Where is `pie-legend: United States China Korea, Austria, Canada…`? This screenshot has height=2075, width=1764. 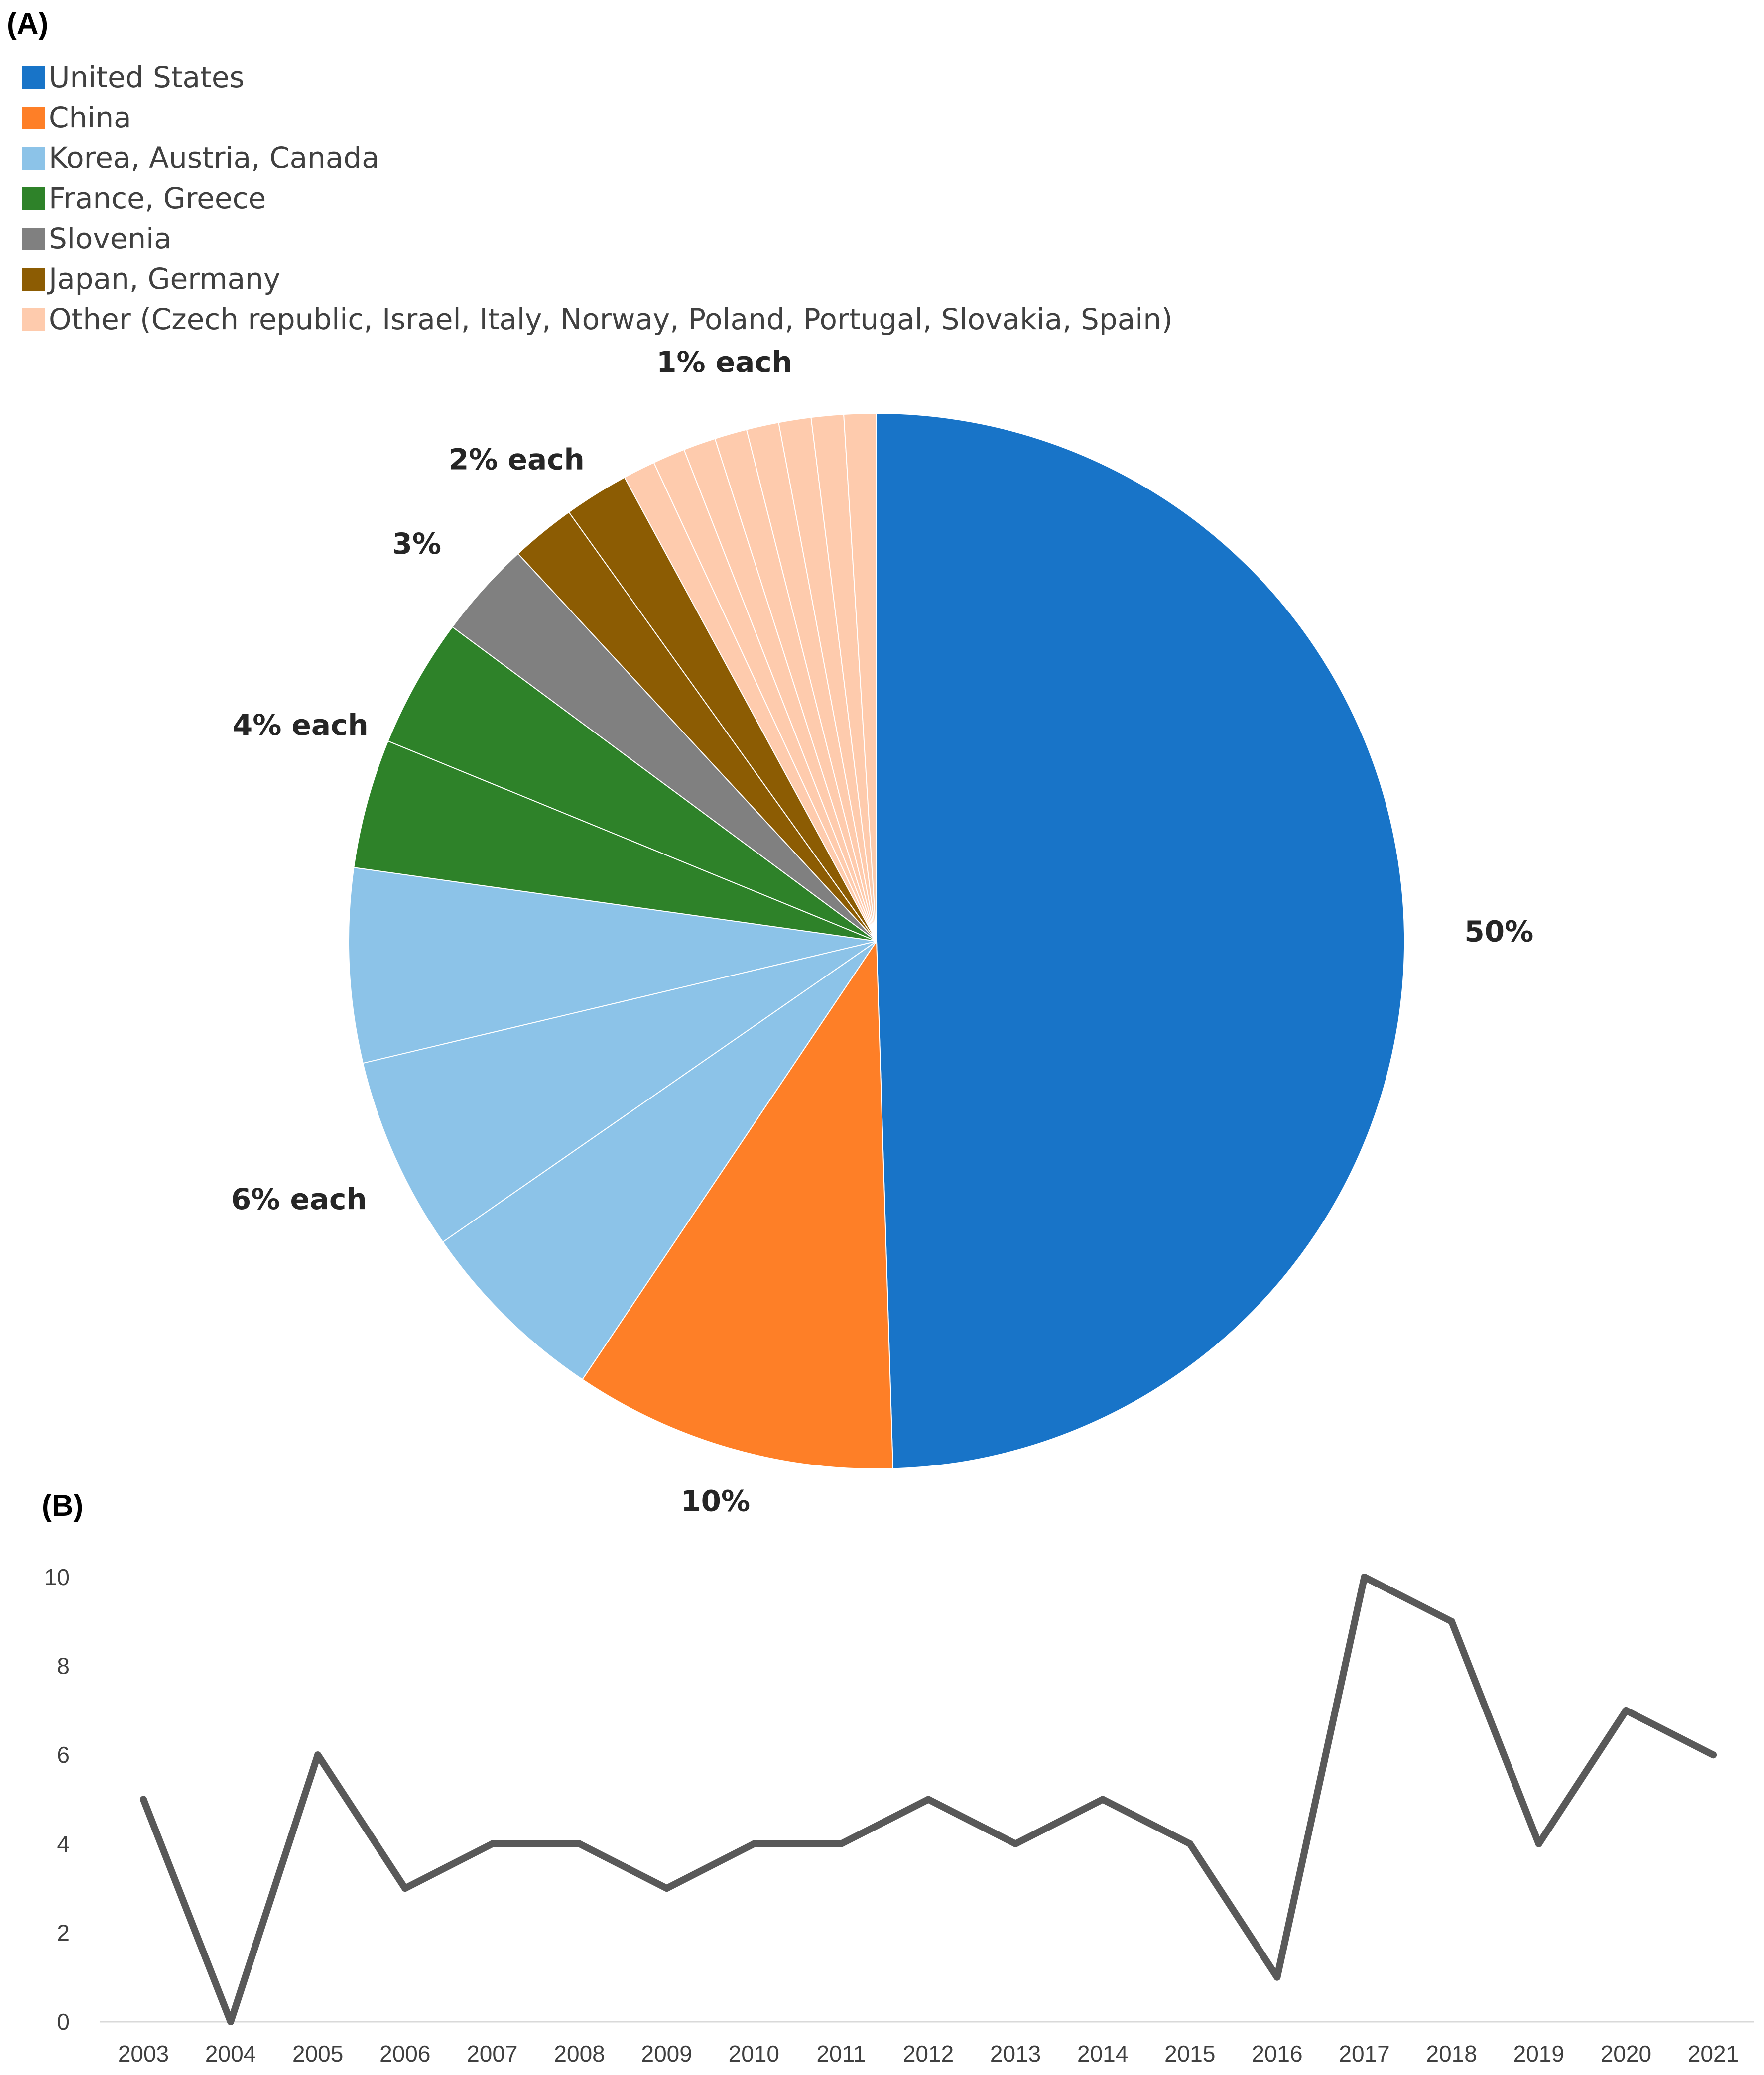
pie-legend: United States China Korea, Austria, Canada… is located at coordinates (597, 198).